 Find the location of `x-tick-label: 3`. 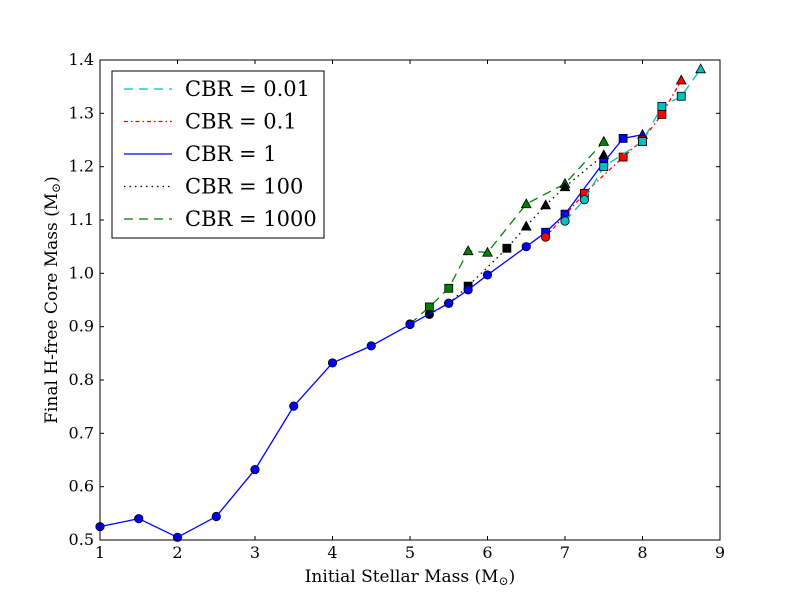

x-tick-label: 3 is located at coordinates (255, 552).